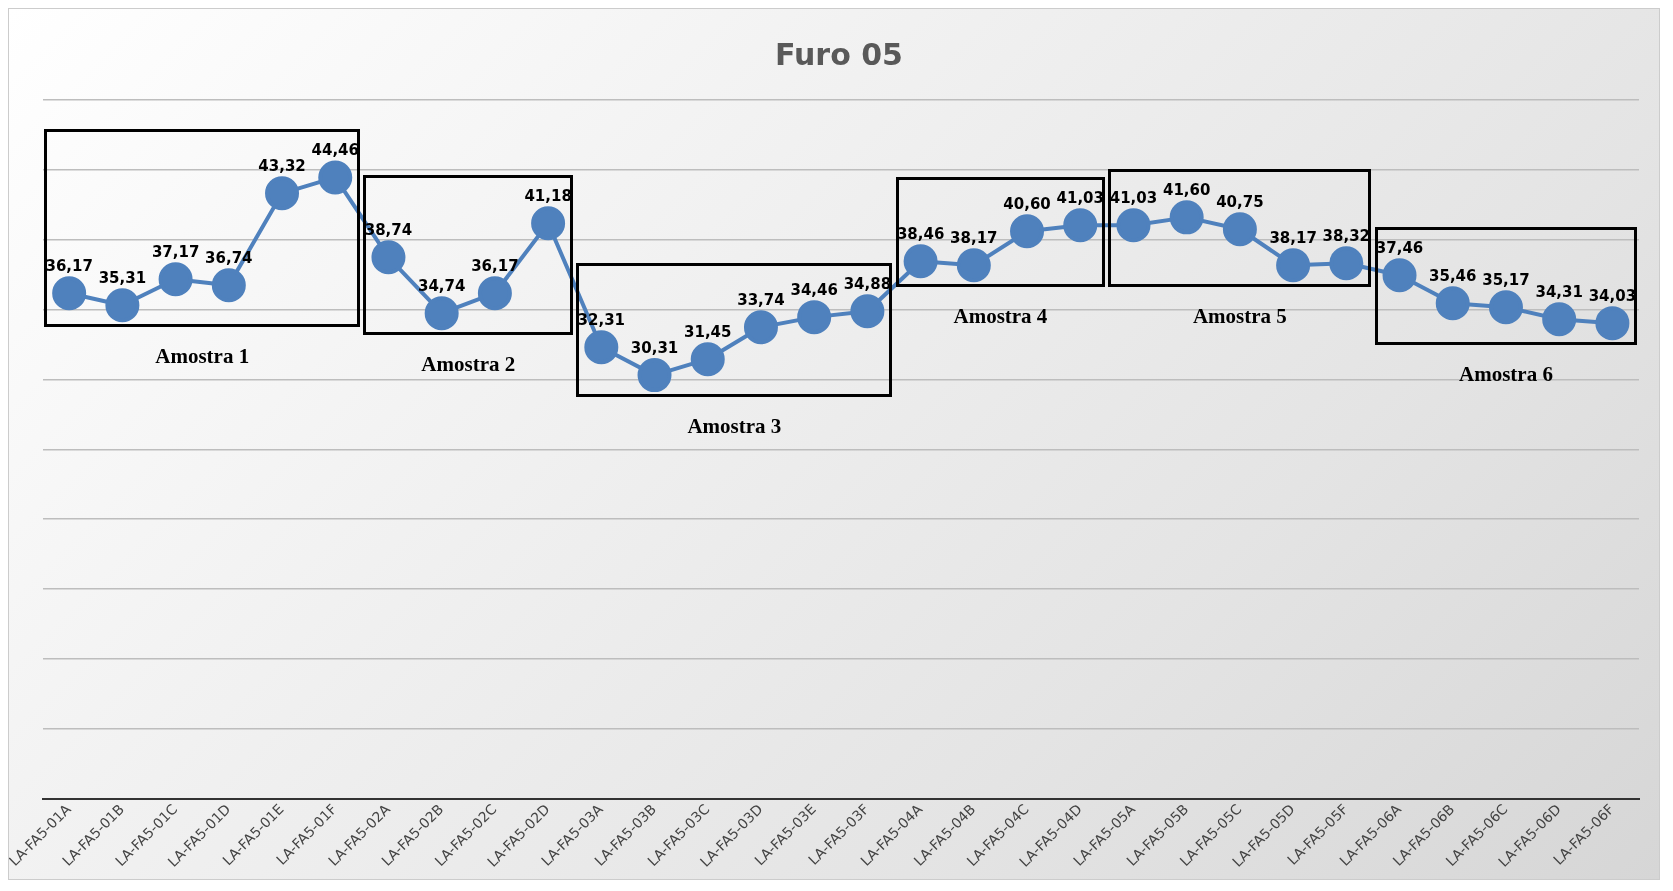  What do you see at coordinates (1506, 280) in the screenshot?
I see `data-label: 35,17` at bounding box center [1506, 280].